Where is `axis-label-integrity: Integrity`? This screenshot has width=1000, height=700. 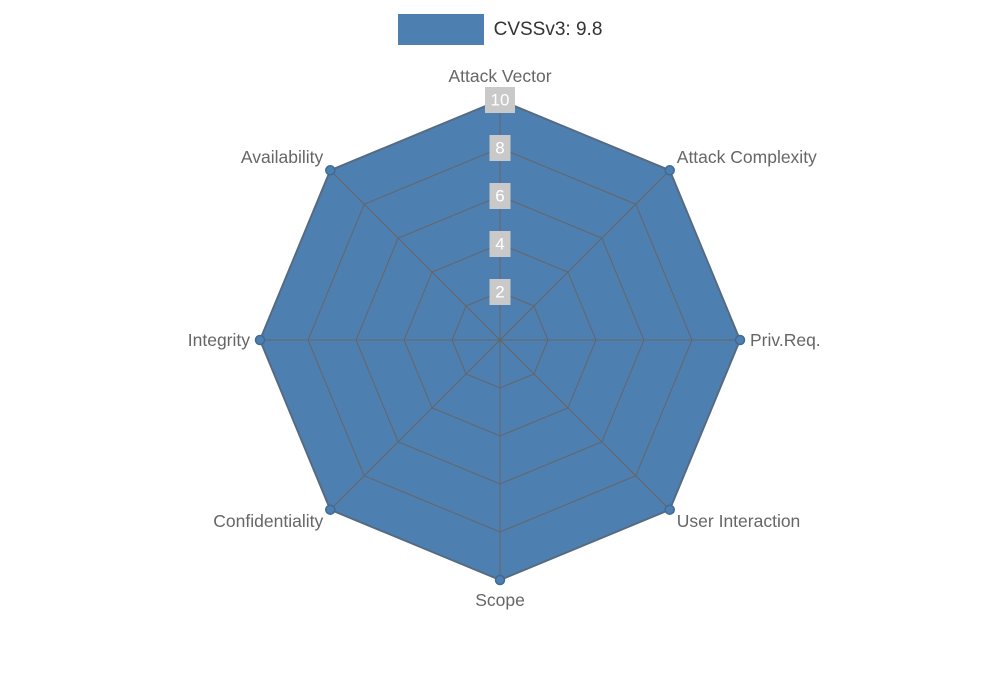 axis-label-integrity: Integrity is located at coordinates (219, 340).